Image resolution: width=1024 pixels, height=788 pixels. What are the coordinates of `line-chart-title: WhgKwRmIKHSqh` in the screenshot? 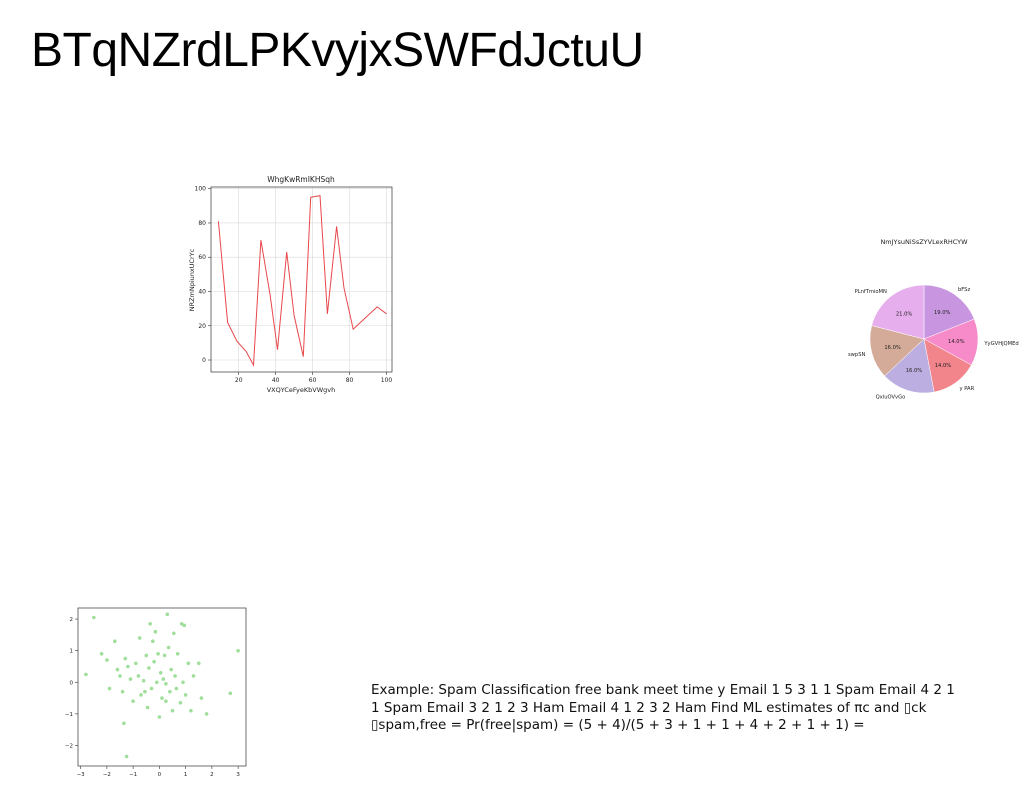 It's located at (301, 179).